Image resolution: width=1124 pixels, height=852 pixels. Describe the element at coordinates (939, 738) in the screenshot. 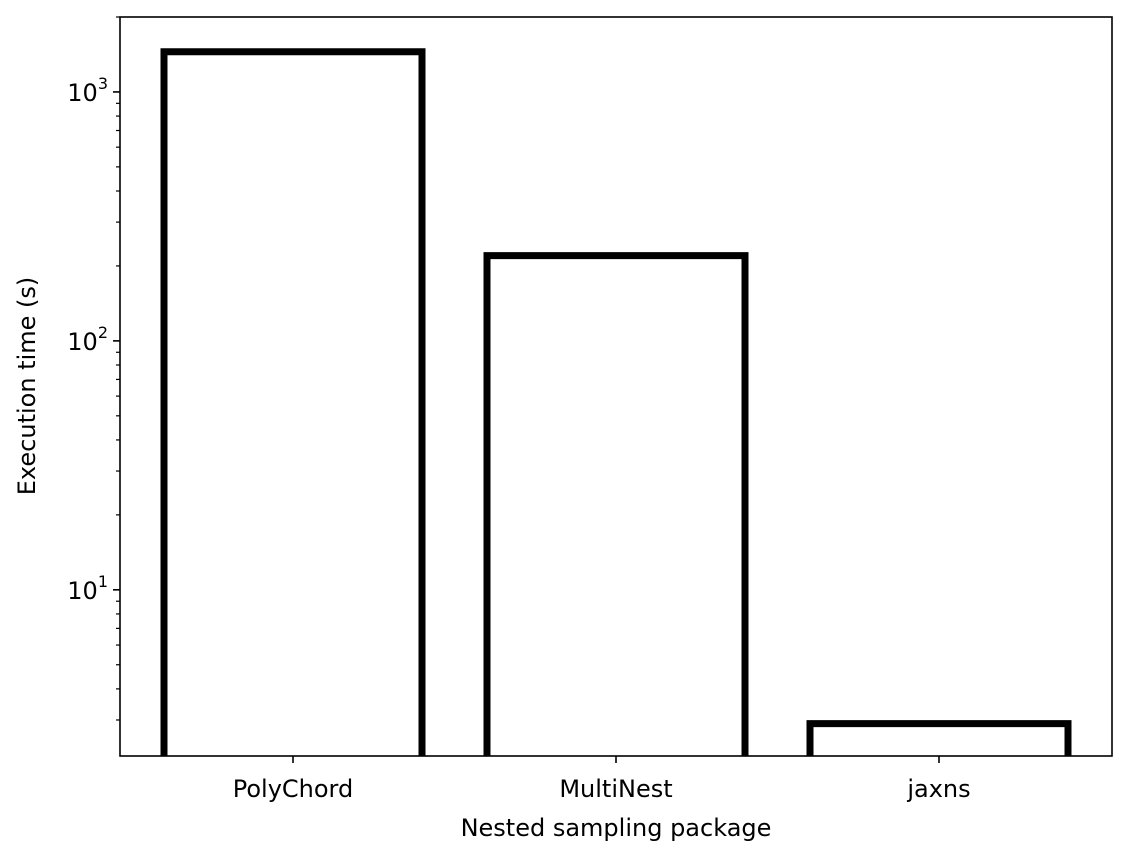

I see `bar-jaxns` at that location.